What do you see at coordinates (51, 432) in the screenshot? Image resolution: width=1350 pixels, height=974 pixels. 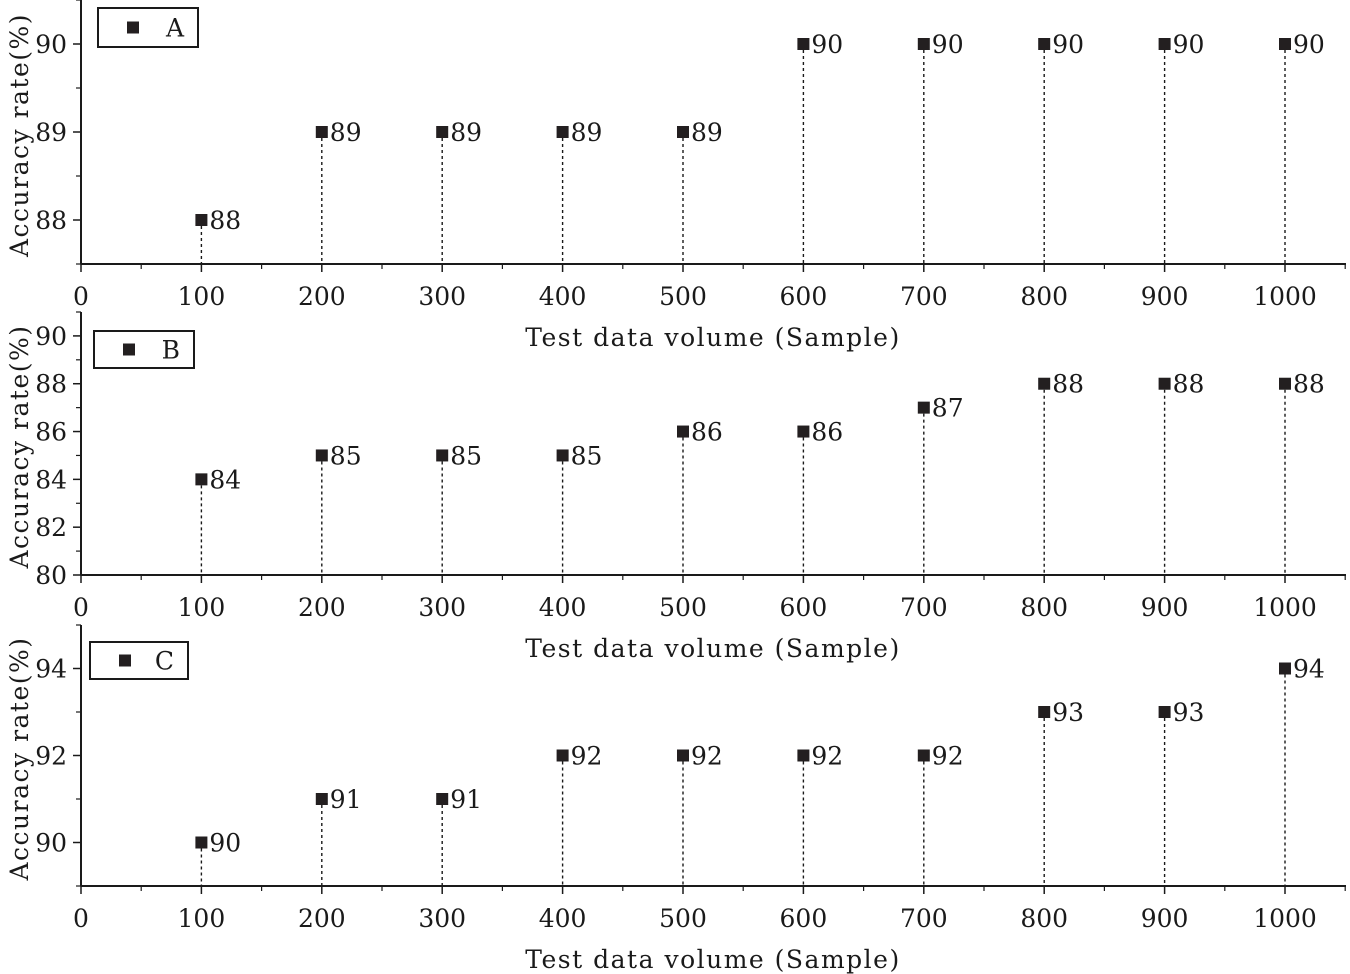 I see `y-tick-label: 86` at bounding box center [51, 432].